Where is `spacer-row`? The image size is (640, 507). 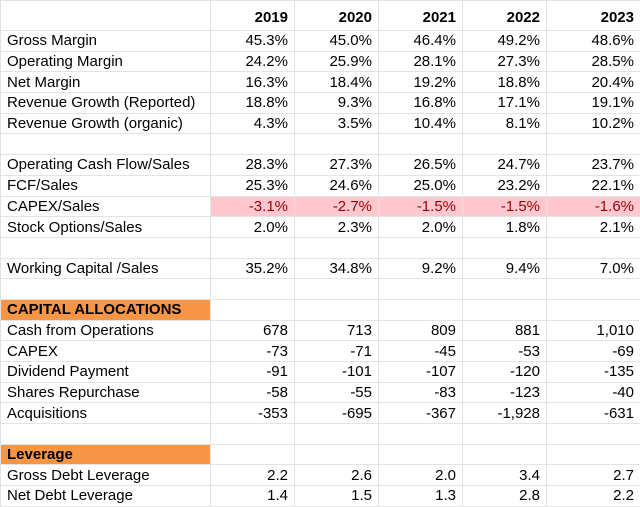
spacer-row is located at coordinates (320, 247).